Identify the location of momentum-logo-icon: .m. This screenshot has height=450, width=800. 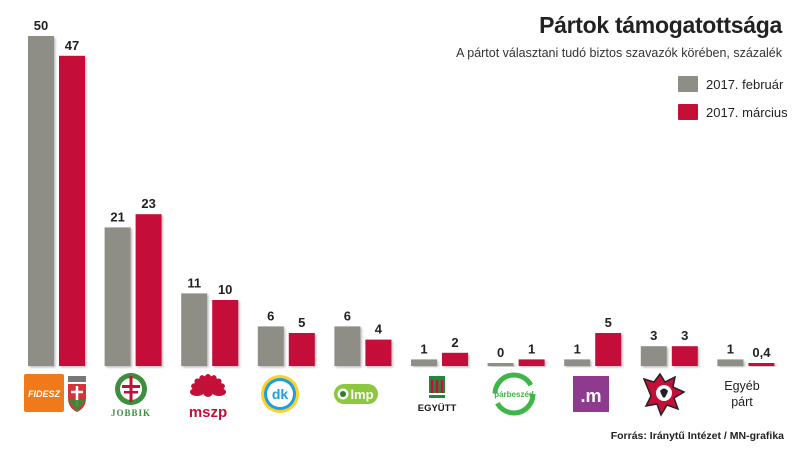
(591, 394).